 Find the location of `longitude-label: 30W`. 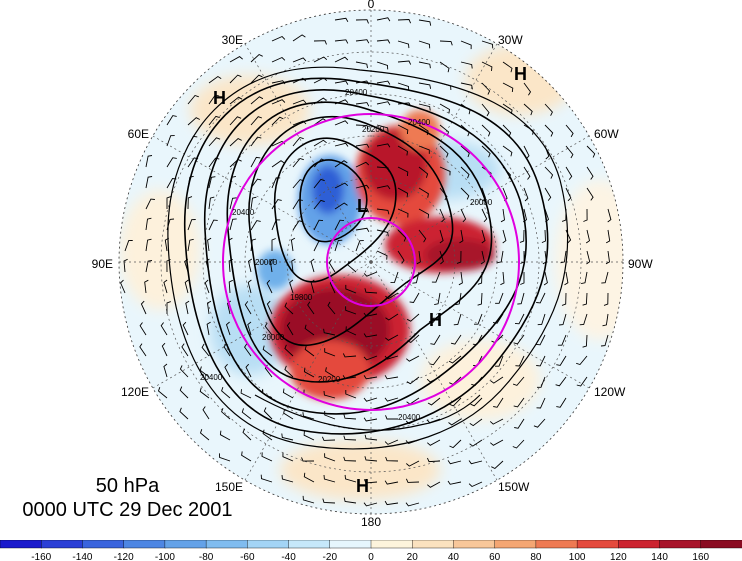

longitude-label: 30W is located at coordinates (510, 40).